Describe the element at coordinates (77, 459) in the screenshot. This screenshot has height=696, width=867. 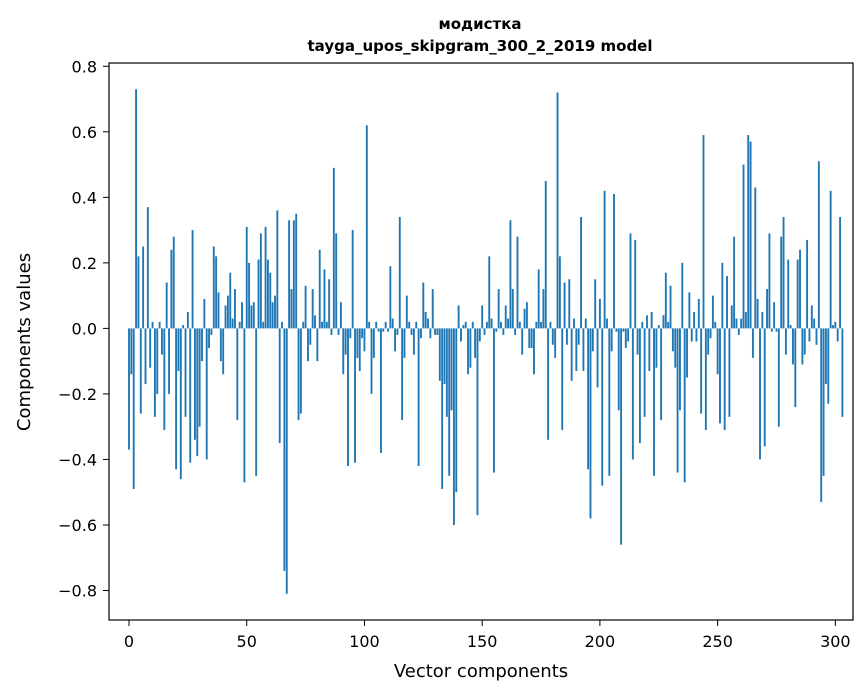
I see `y-tick-label: −0.4` at that location.